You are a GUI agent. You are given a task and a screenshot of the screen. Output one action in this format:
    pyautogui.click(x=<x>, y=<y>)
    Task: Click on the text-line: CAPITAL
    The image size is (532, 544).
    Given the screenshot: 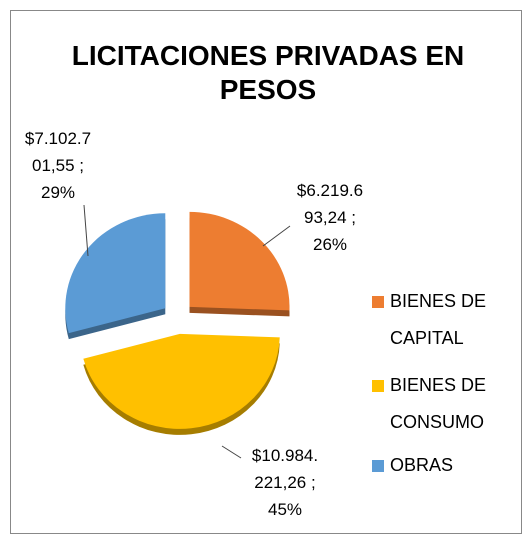 What is the action you would take?
    pyautogui.click(x=427, y=338)
    